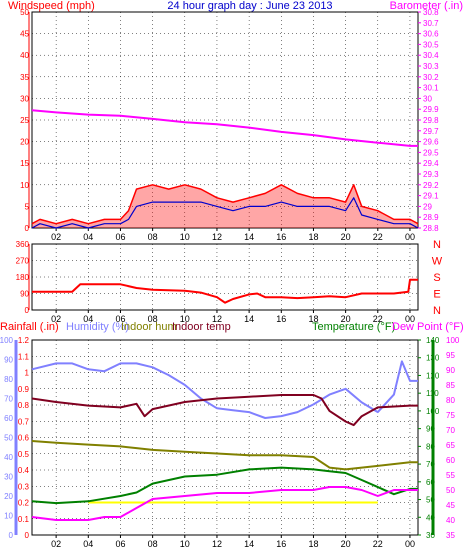 The height and width of the screenshot is (555, 469). Describe the element at coordinates (11, 535) in the screenshot. I see `humidity-tick-label: 0` at that location.